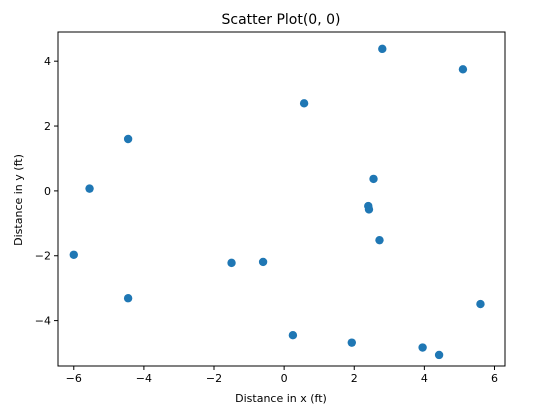 The width and height of the screenshot is (541, 413). I want to click on x-tick-label: −6, so click(74, 378).